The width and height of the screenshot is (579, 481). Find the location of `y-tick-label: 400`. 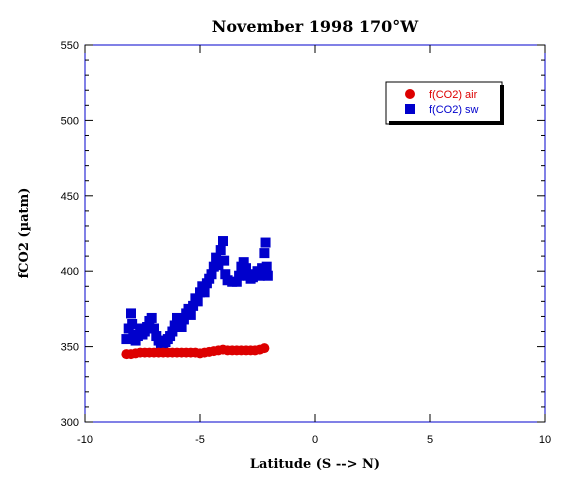

y-tick-label: 400 is located at coordinates (70, 272).